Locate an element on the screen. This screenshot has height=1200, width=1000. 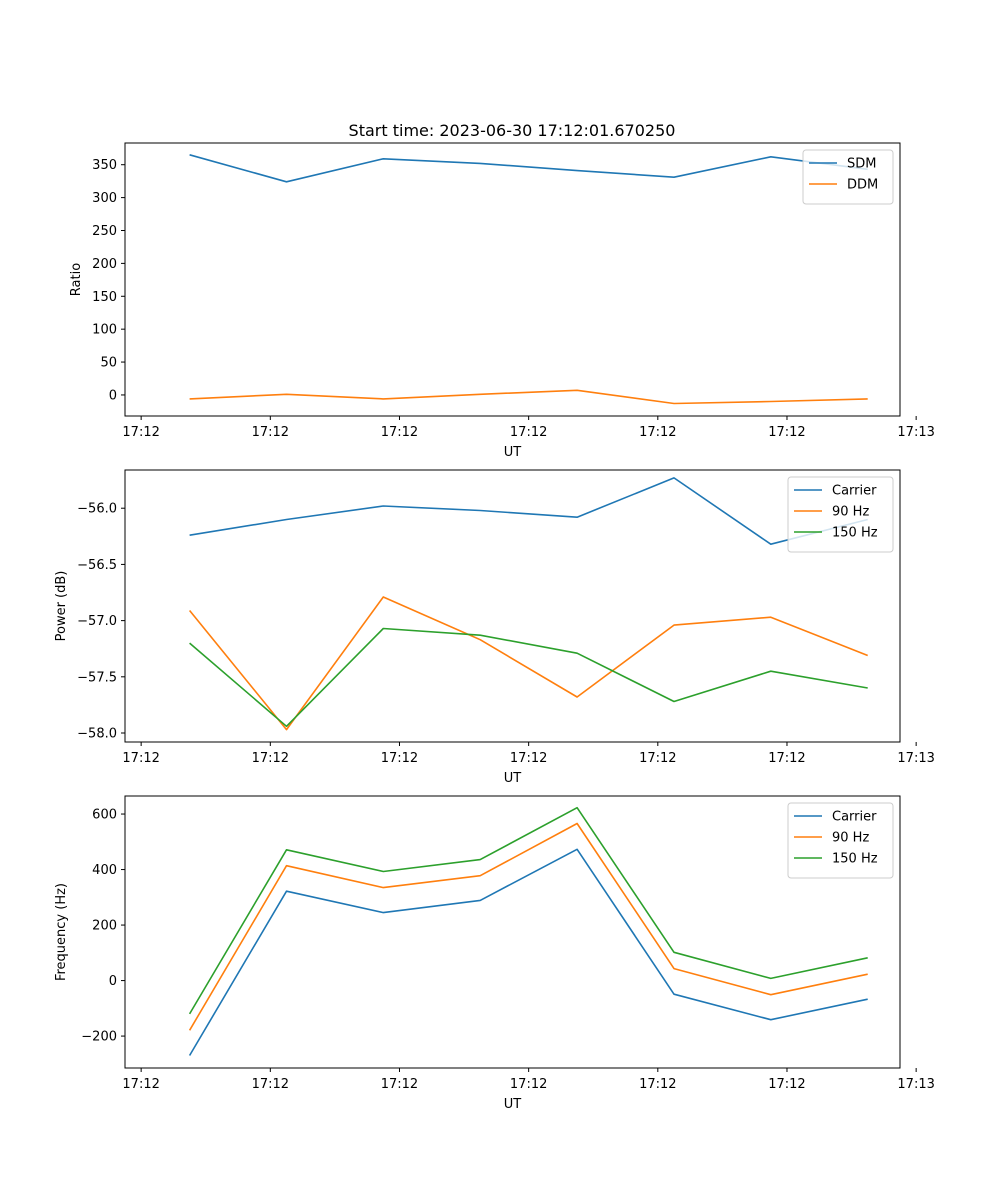
y-tick-label: 300 is located at coordinates (104, 198).